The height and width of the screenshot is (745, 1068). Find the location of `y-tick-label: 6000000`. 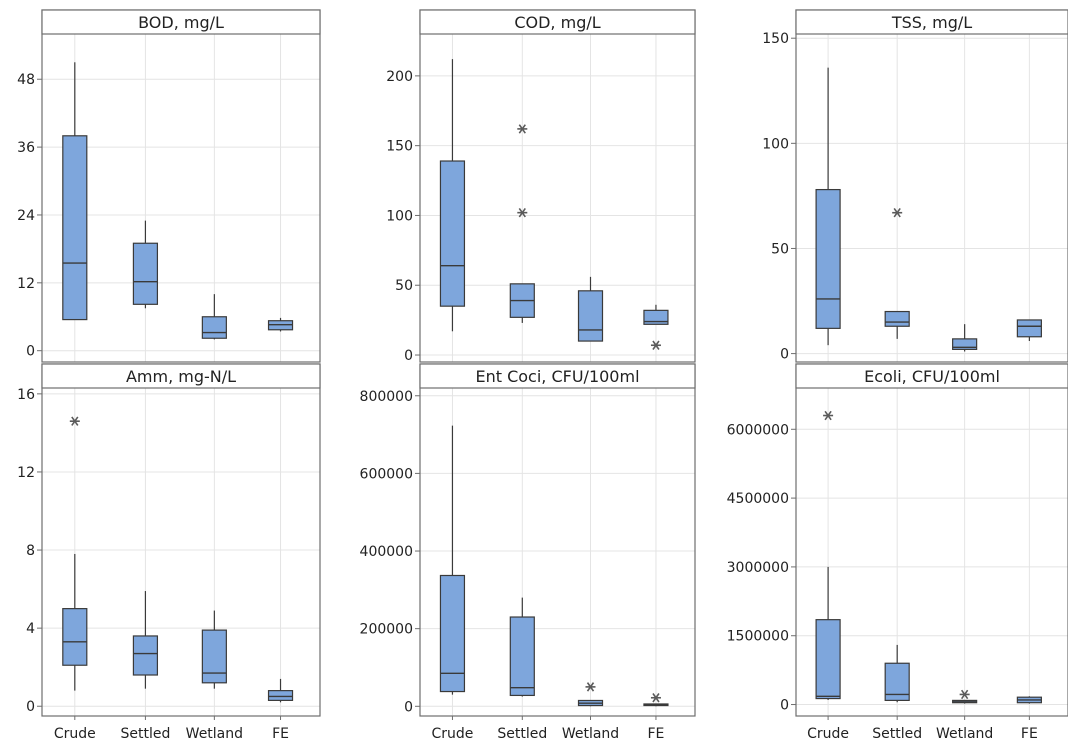

y-tick-label: 6000000 is located at coordinates (758, 430).